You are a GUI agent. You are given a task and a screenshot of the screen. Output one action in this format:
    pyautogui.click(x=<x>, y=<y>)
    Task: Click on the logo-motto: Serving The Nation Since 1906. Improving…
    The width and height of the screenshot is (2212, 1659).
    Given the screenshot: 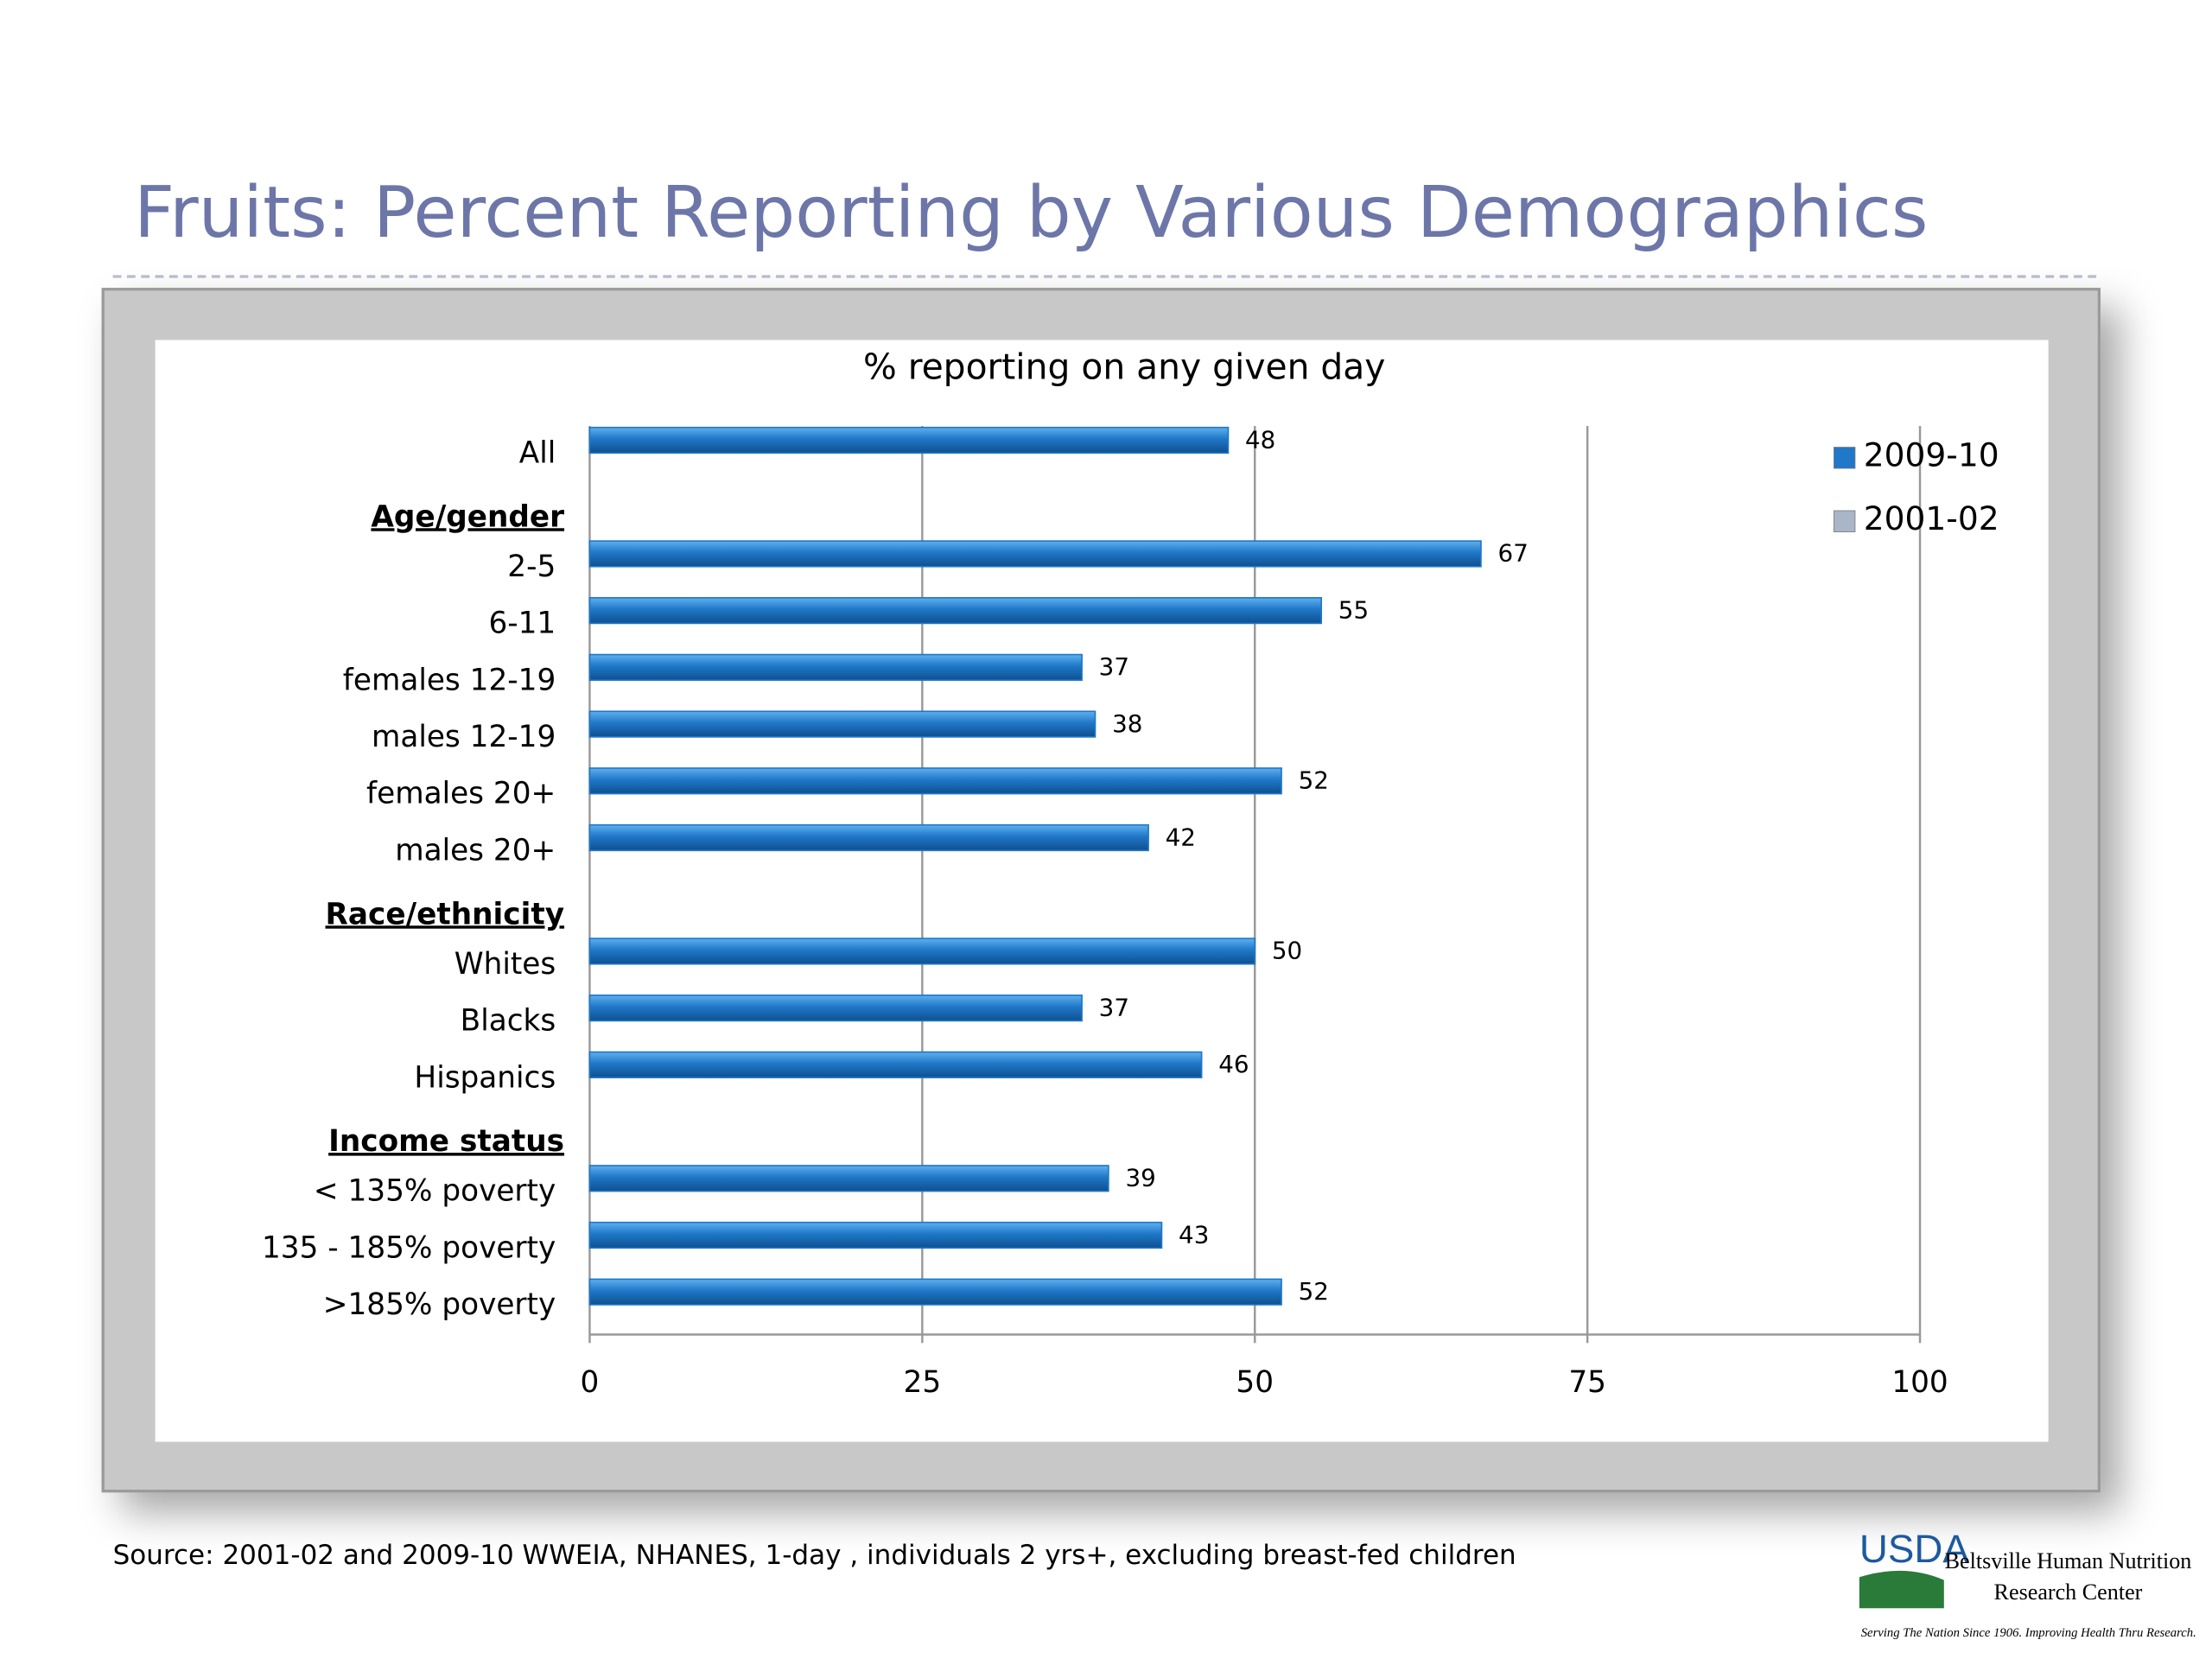 What is the action you would take?
    pyautogui.click(x=2028, y=1633)
    